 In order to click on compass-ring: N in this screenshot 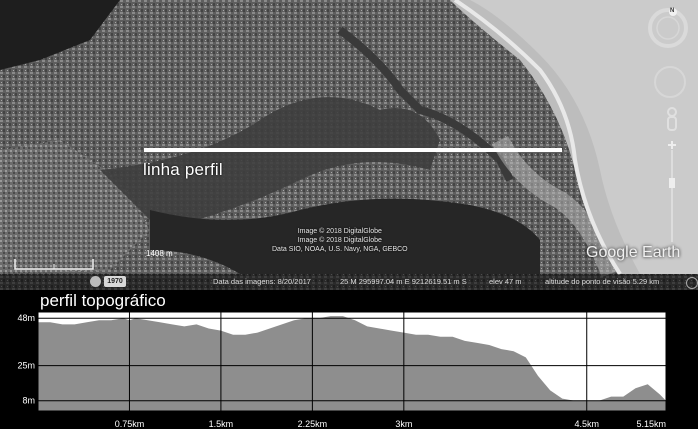, I will do `click(668, 28)`.